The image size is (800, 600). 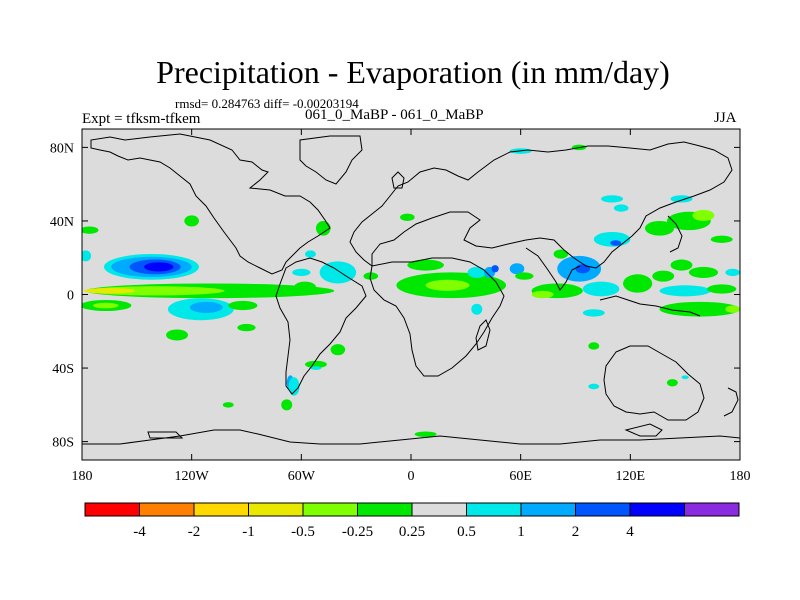 I want to click on coast-south-america, so click(x=321, y=326).